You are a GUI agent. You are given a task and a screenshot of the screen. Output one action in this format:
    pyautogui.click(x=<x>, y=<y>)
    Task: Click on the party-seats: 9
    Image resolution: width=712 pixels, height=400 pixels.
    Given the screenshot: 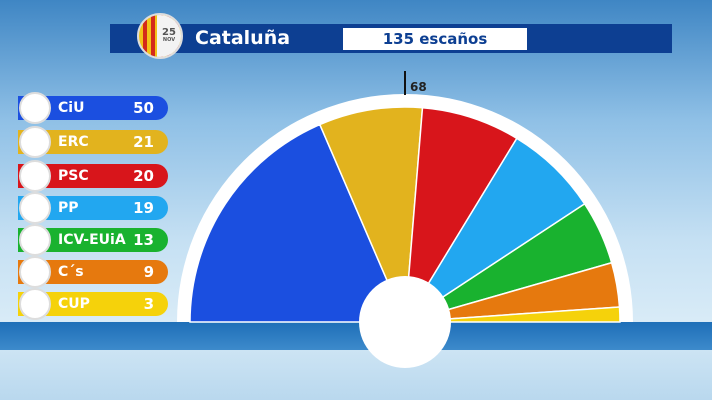 What is the action you would take?
    pyautogui.click(x=148, y=272)
    